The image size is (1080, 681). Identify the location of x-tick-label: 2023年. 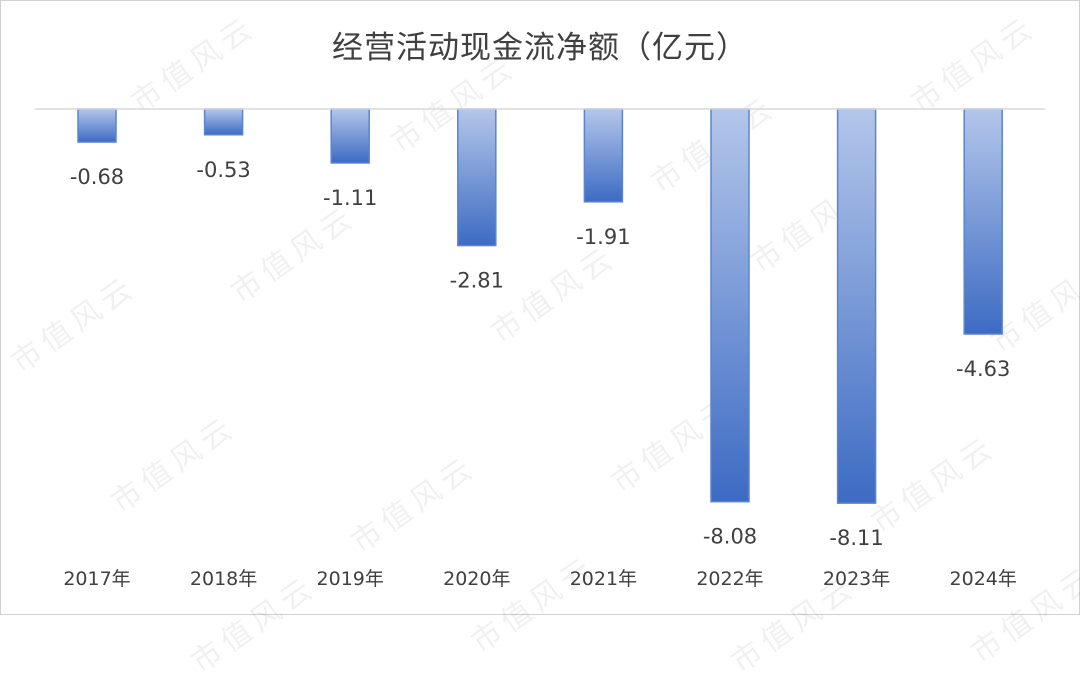
(856, 579).